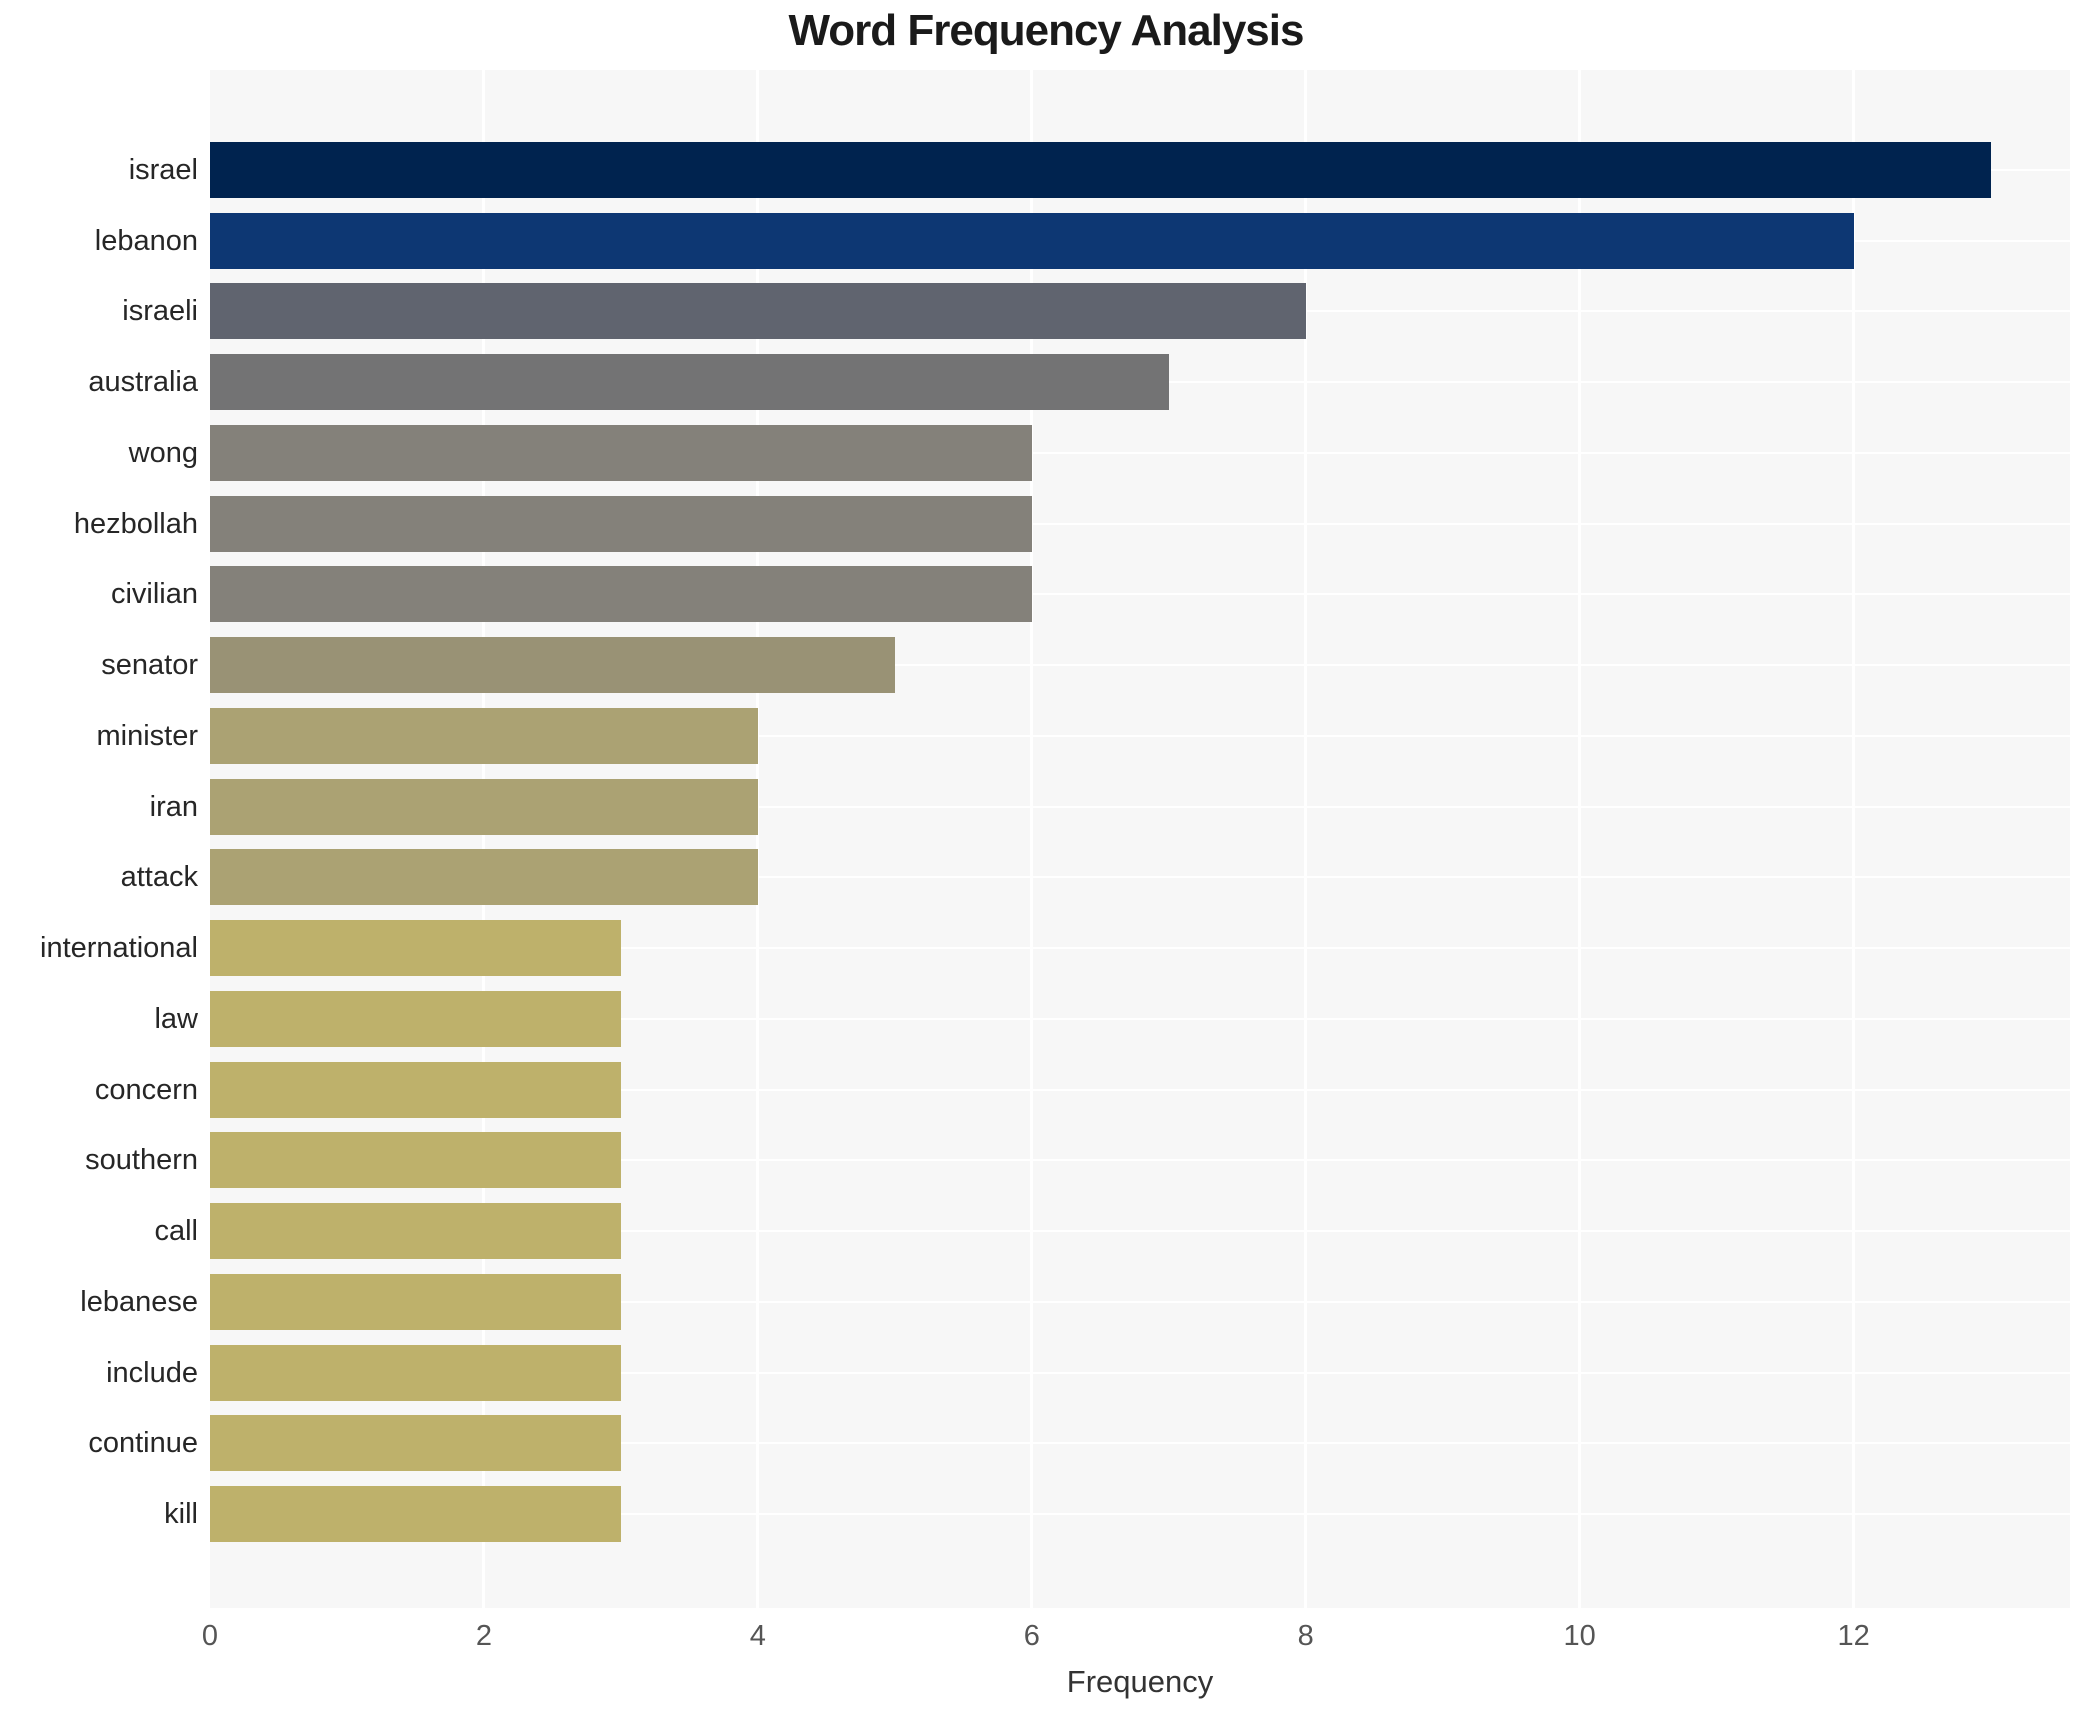 The height and width of the screenshot is (1710, 2091). Describe the element at coordinates (757, 1636) in the screenshot. I see `x-tick-4: 4` at that location.